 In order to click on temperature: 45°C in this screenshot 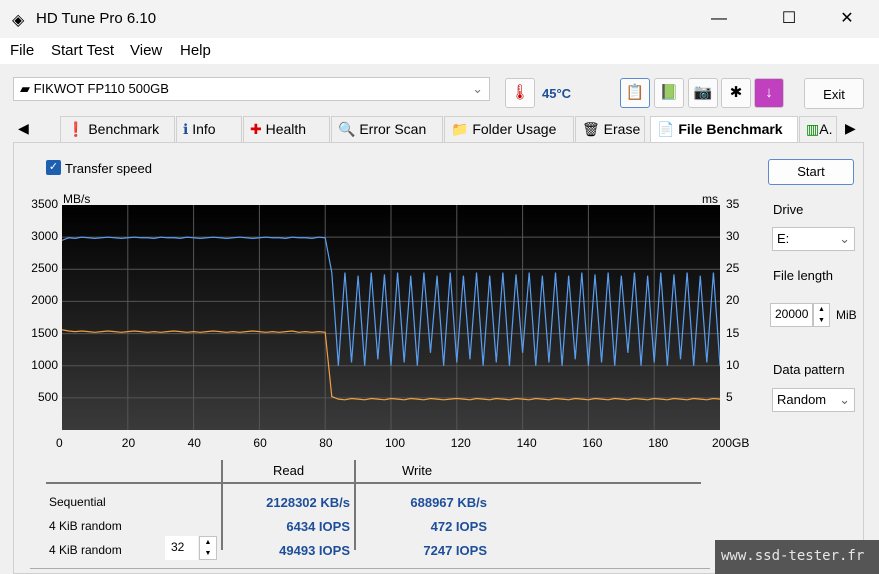, I will do `click(557, 93)`.